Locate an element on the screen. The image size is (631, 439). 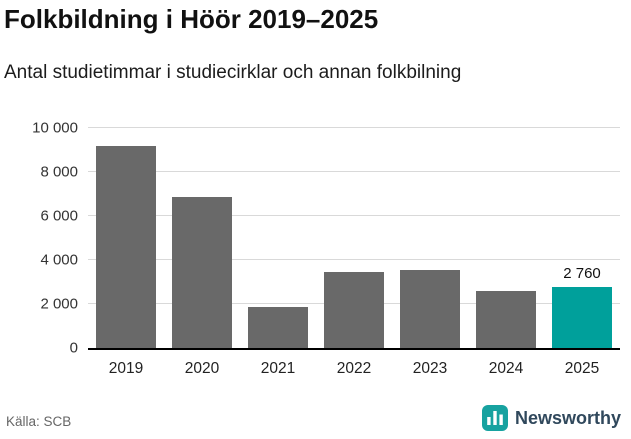
x-axis: 2019 2020 2021 2022 2023 2024 2025 is located at coordinates (354, 369).